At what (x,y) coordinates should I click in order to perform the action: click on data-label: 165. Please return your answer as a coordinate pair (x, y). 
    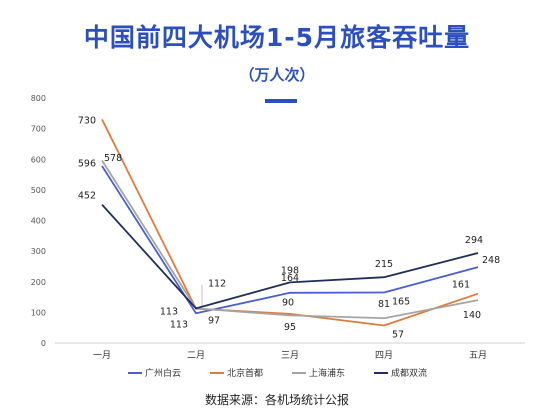
    Looking at the image, I should click on (401, 301).